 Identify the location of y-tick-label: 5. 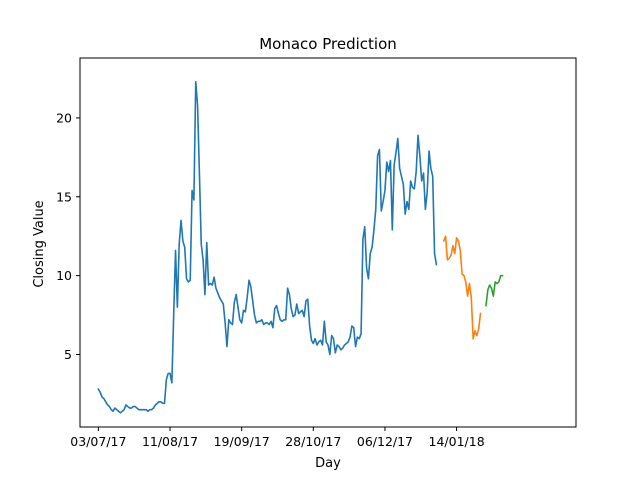
(68, 354).